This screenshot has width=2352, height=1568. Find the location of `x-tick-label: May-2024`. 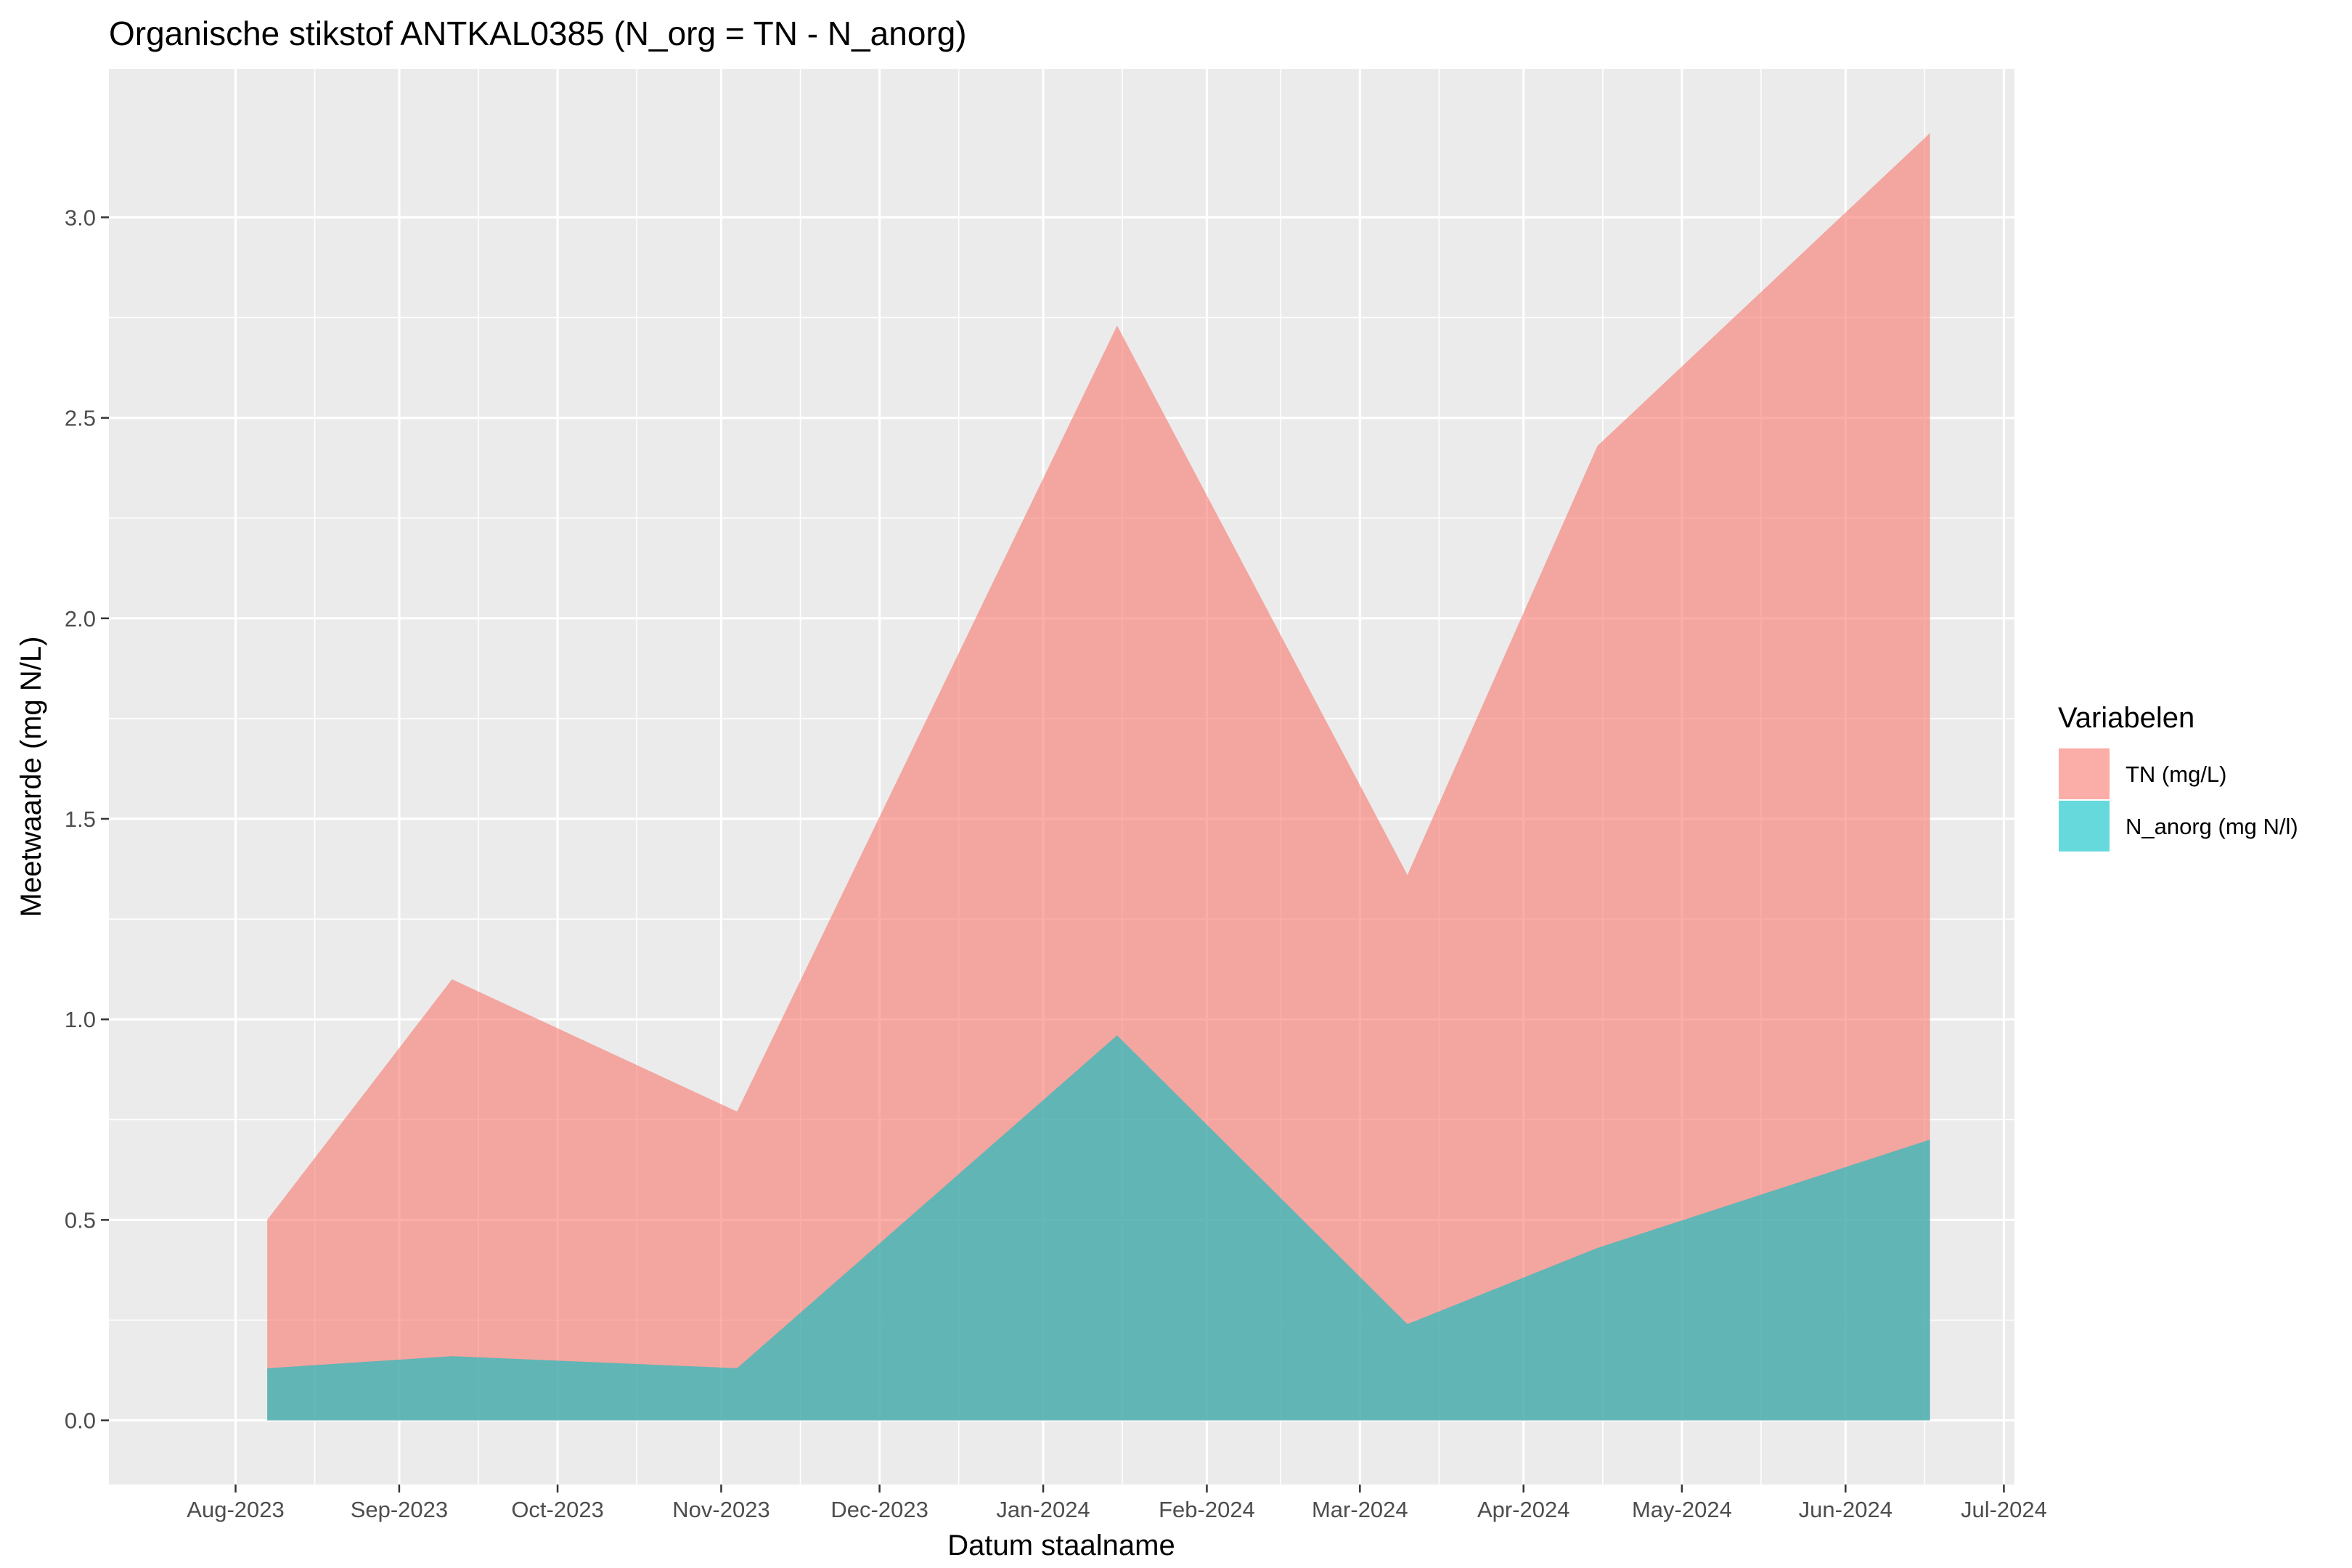

x-tick-label: May-2024 is located at coordinates (1682, 1509).